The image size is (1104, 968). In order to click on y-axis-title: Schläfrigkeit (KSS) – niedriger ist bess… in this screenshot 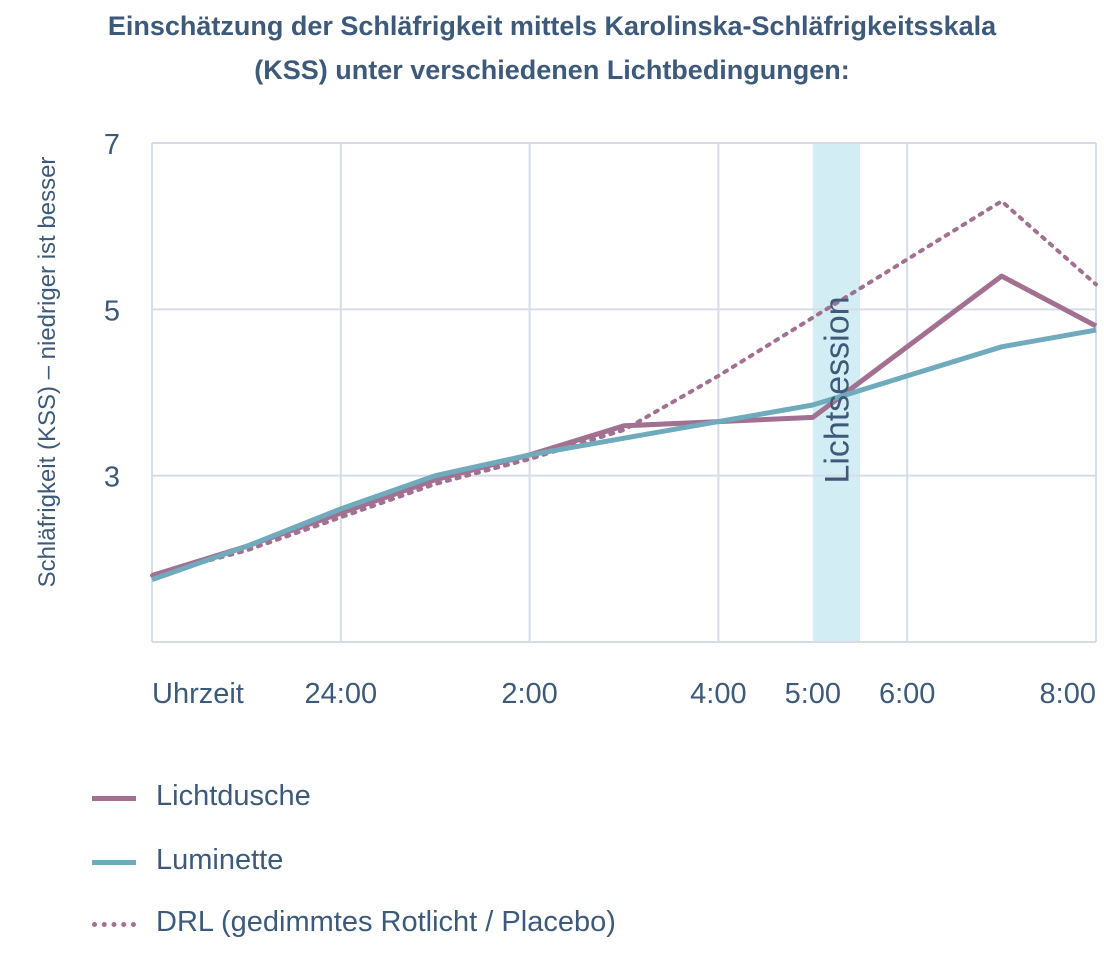, I will do `click(47, 372)`.